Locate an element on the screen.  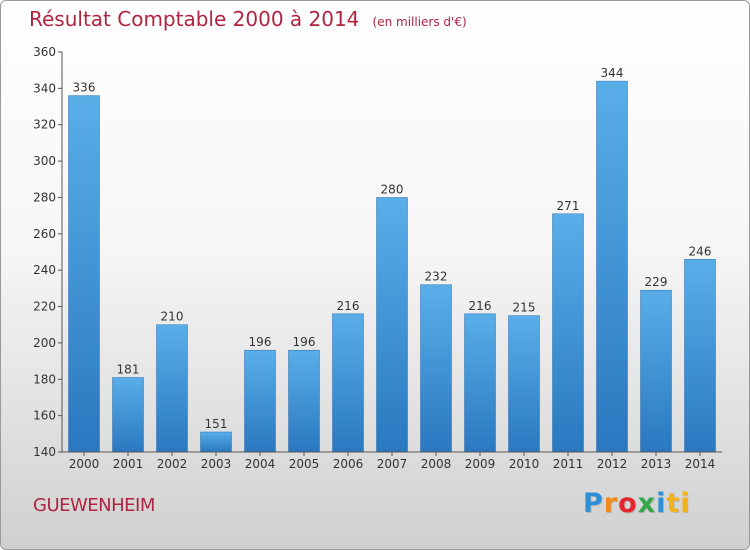
x-tick-label: 2004 is located at coordinates (260, 464).